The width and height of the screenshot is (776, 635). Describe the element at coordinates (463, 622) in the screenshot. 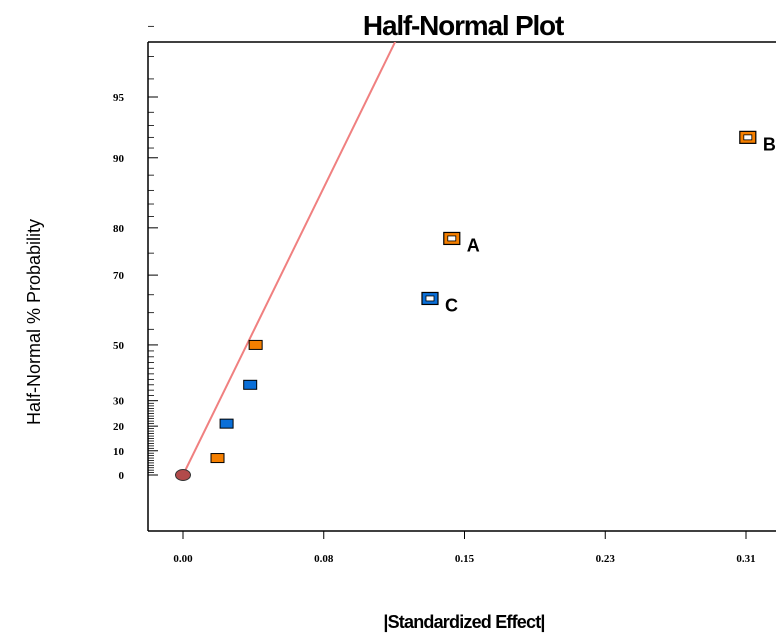

I see `x-axis-label: |Standardized Effect|` at that location.